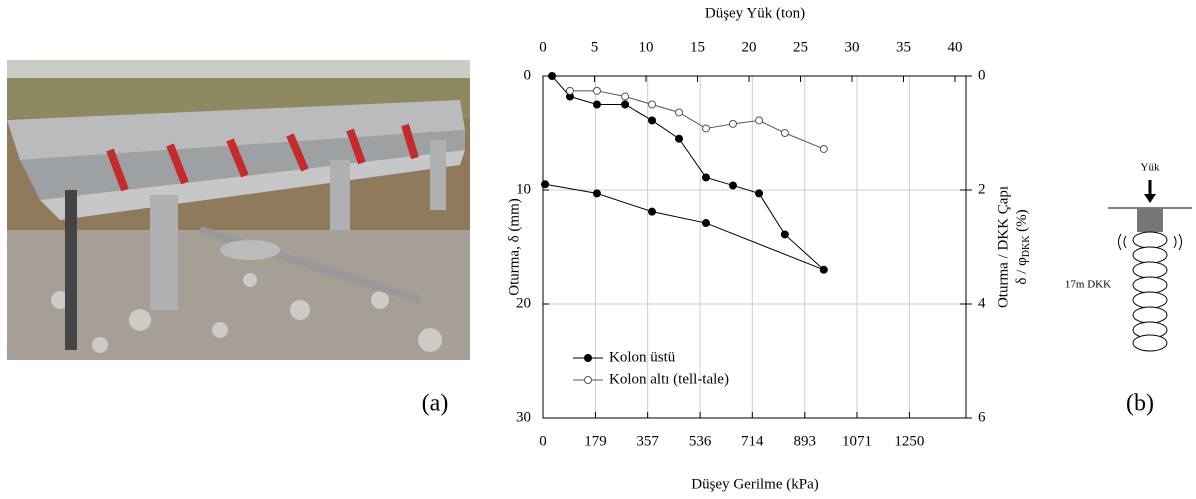 The height and width of the screenshot is (499, 1196). What do you see at coordinates (523, 417) in the screenshot?
I see `y-tick-label: 30` at bounding box center [523, 417].